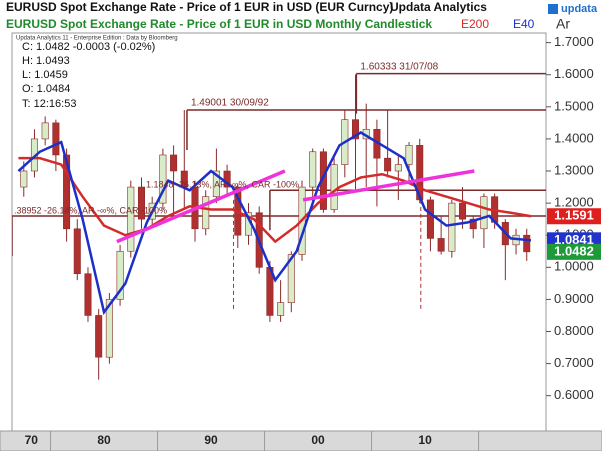  What do you see at coordinates (574, 266) in the screenshot?
I see `y-tick-label: 1.0000` at bounding box center [574, 266].